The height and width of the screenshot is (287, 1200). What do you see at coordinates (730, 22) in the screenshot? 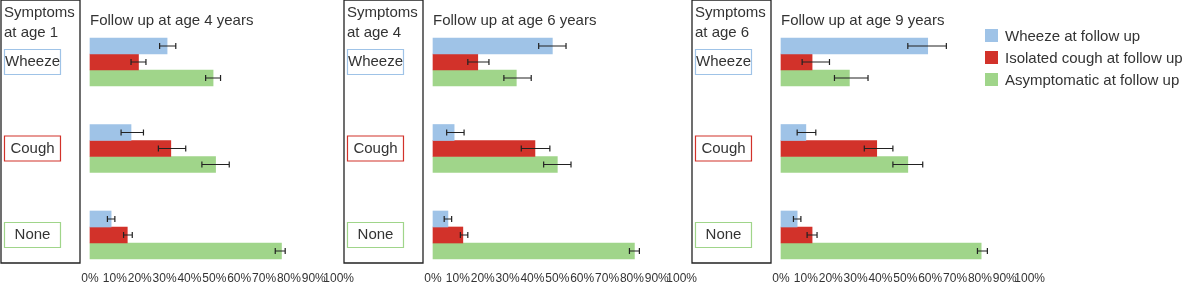
I see `y-axis-title: Symptoms at age 6` at bounding box center [730, 22].